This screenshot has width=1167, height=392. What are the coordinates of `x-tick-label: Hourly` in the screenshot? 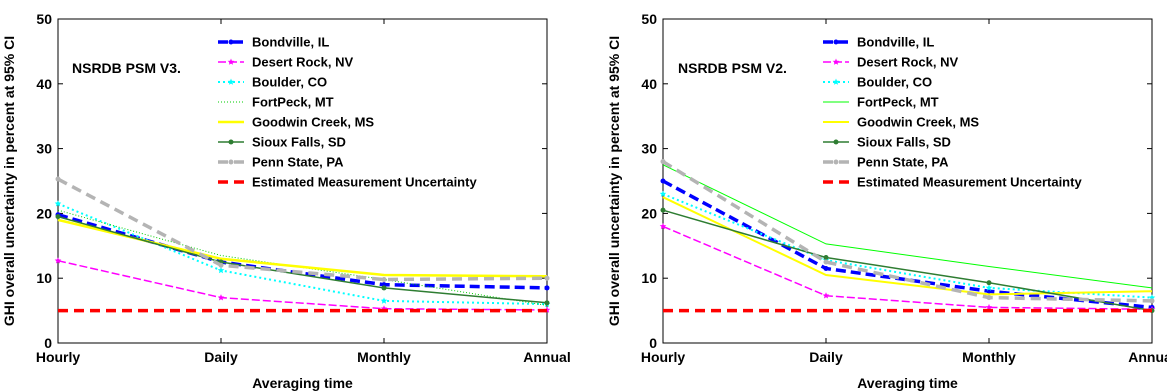 It's located at (663, 357).